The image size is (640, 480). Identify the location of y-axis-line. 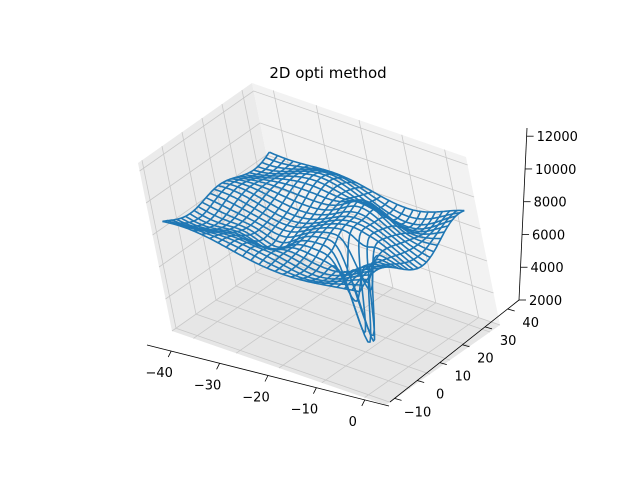
(454, 351).